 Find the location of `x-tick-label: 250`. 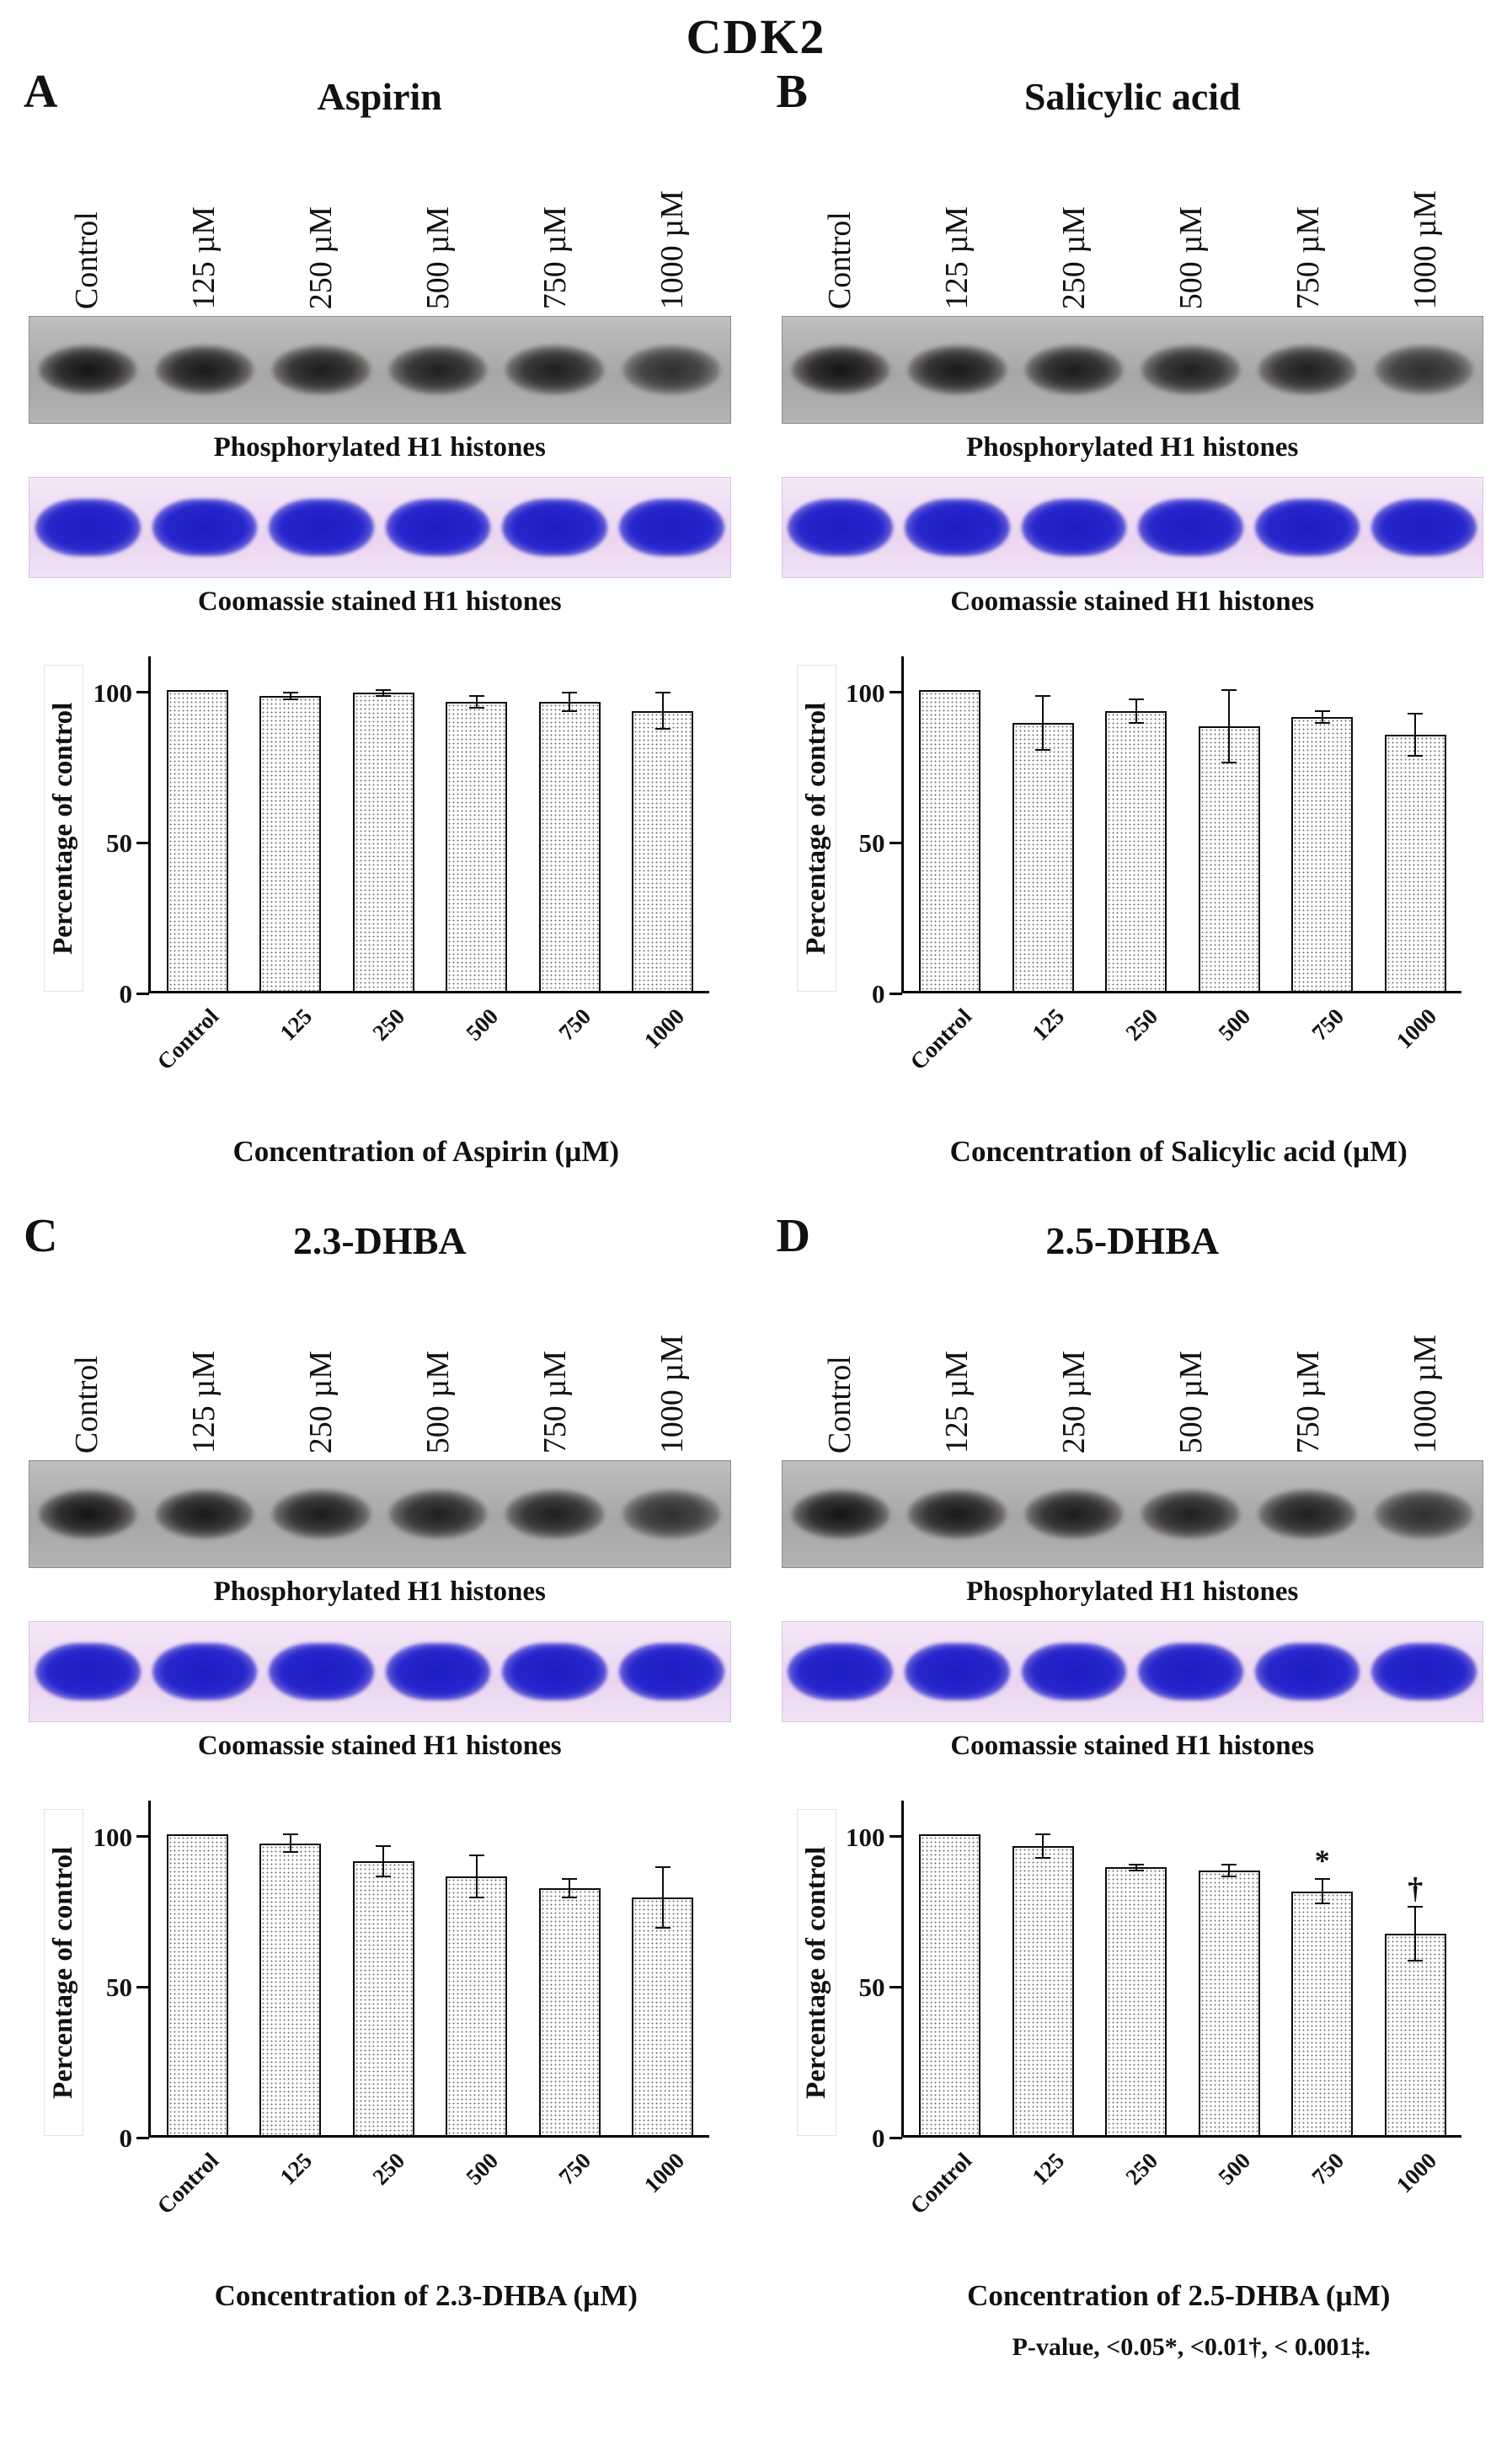

x-tick-label: 250 is located at coordinates (1141, 1025).